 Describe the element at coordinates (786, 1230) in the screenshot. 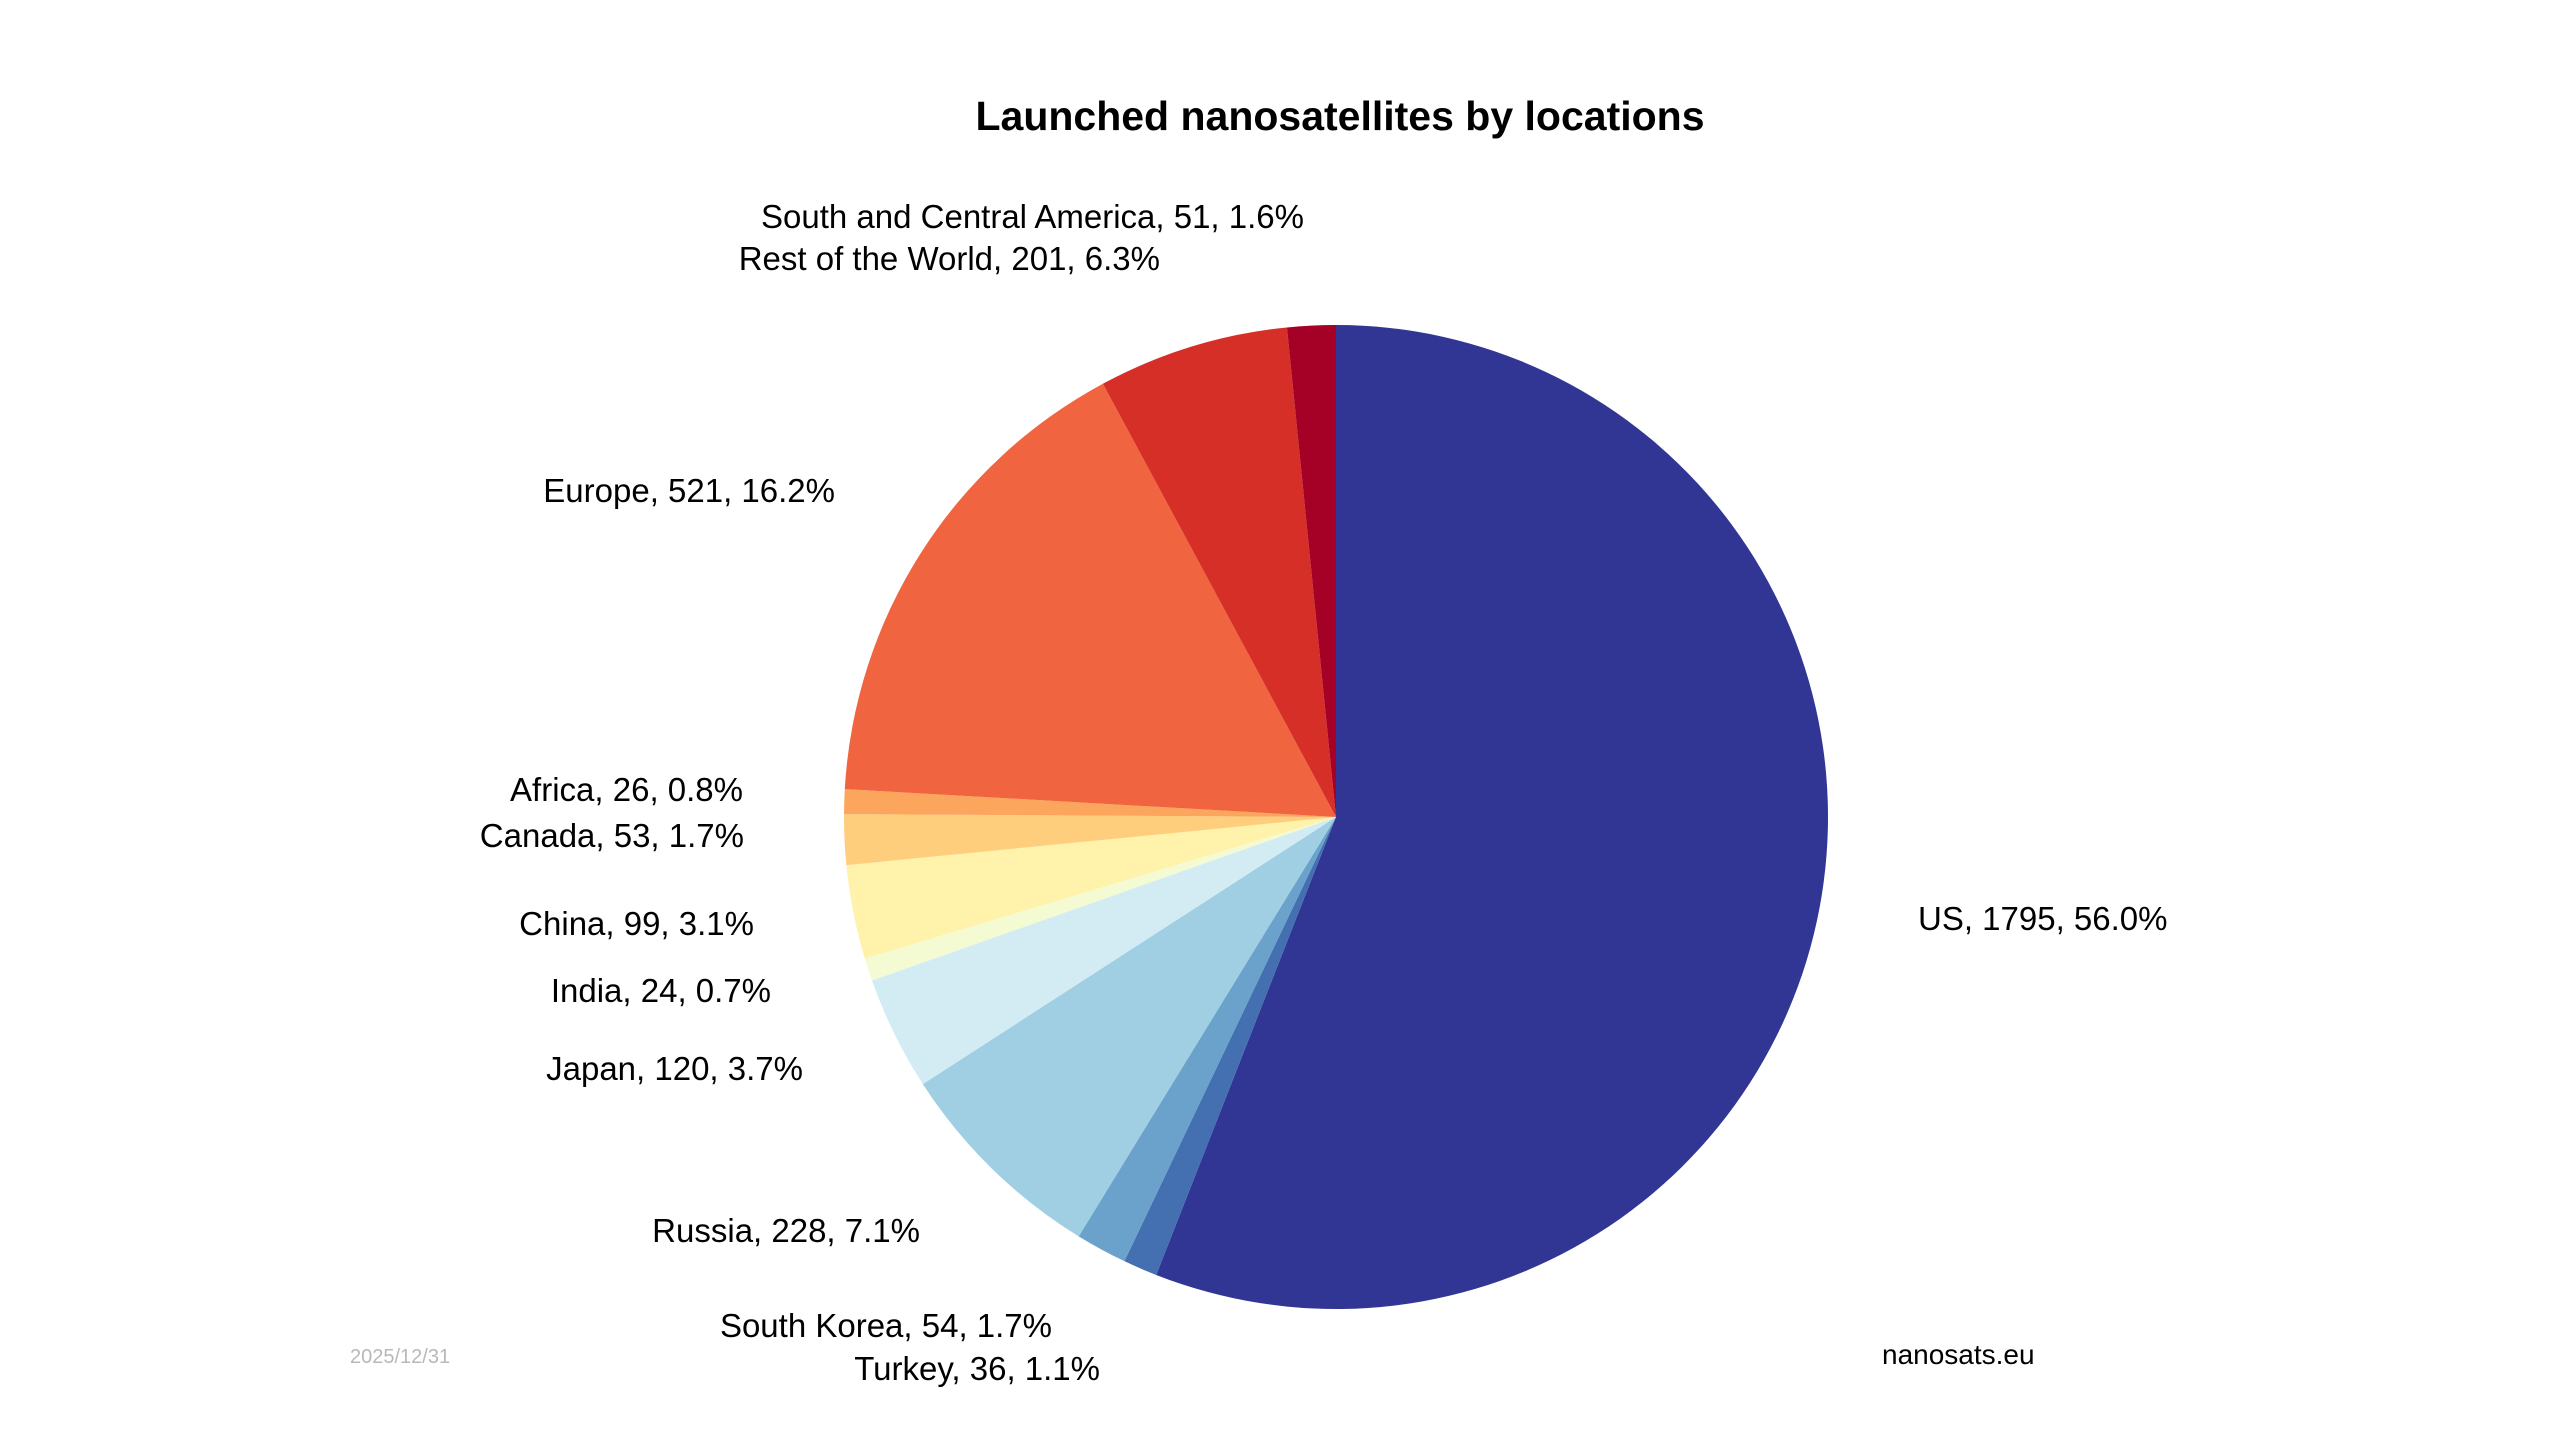

I see `slice-label-3: Russia, 228, 7.1%` at that location.